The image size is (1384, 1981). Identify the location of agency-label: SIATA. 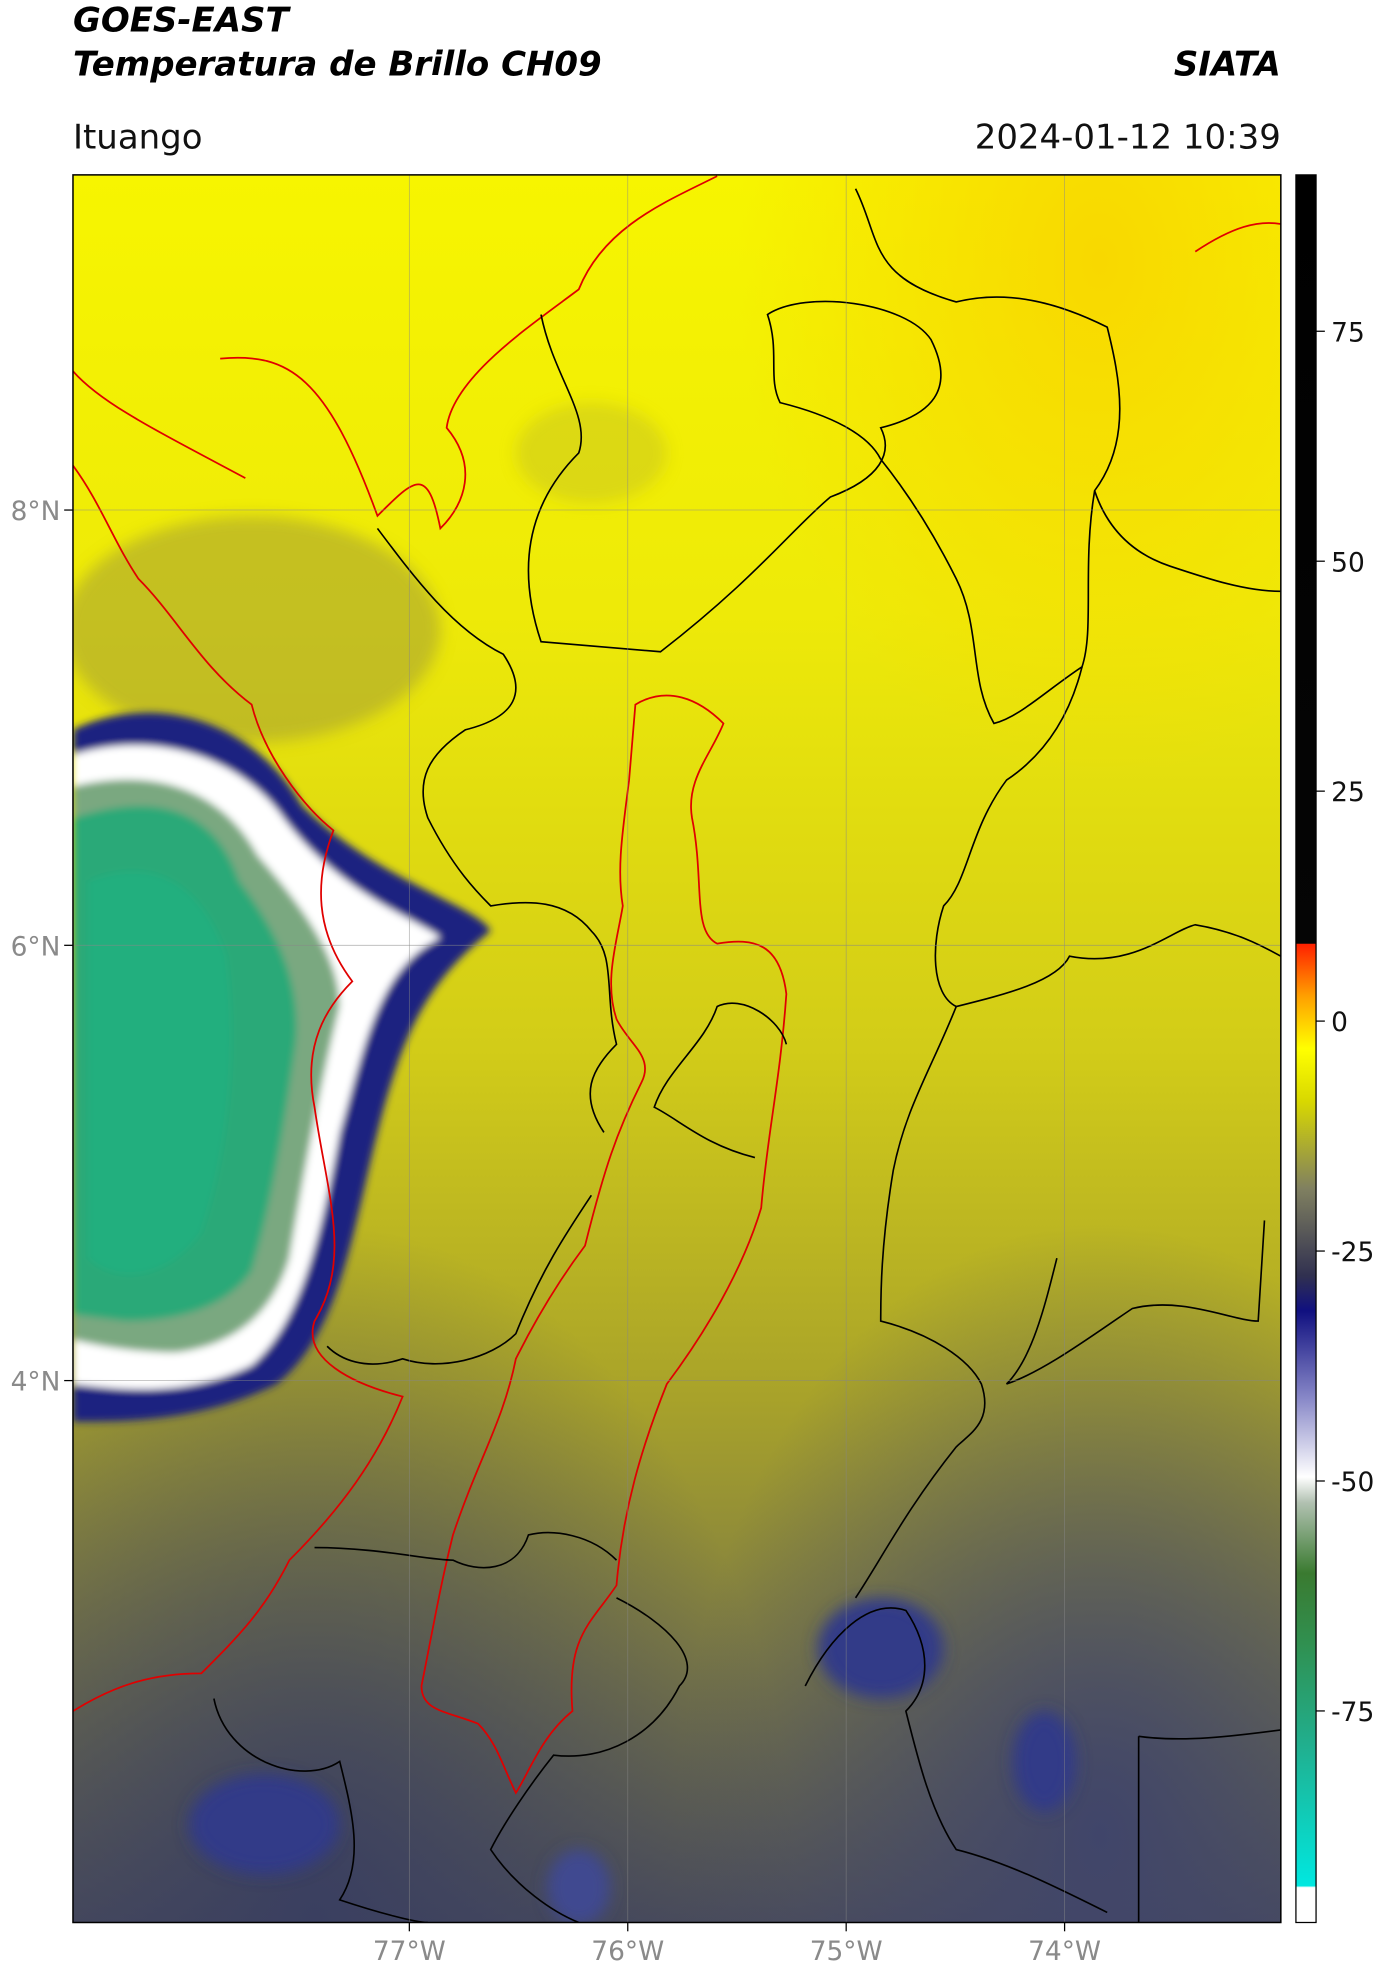
(1227, 64).